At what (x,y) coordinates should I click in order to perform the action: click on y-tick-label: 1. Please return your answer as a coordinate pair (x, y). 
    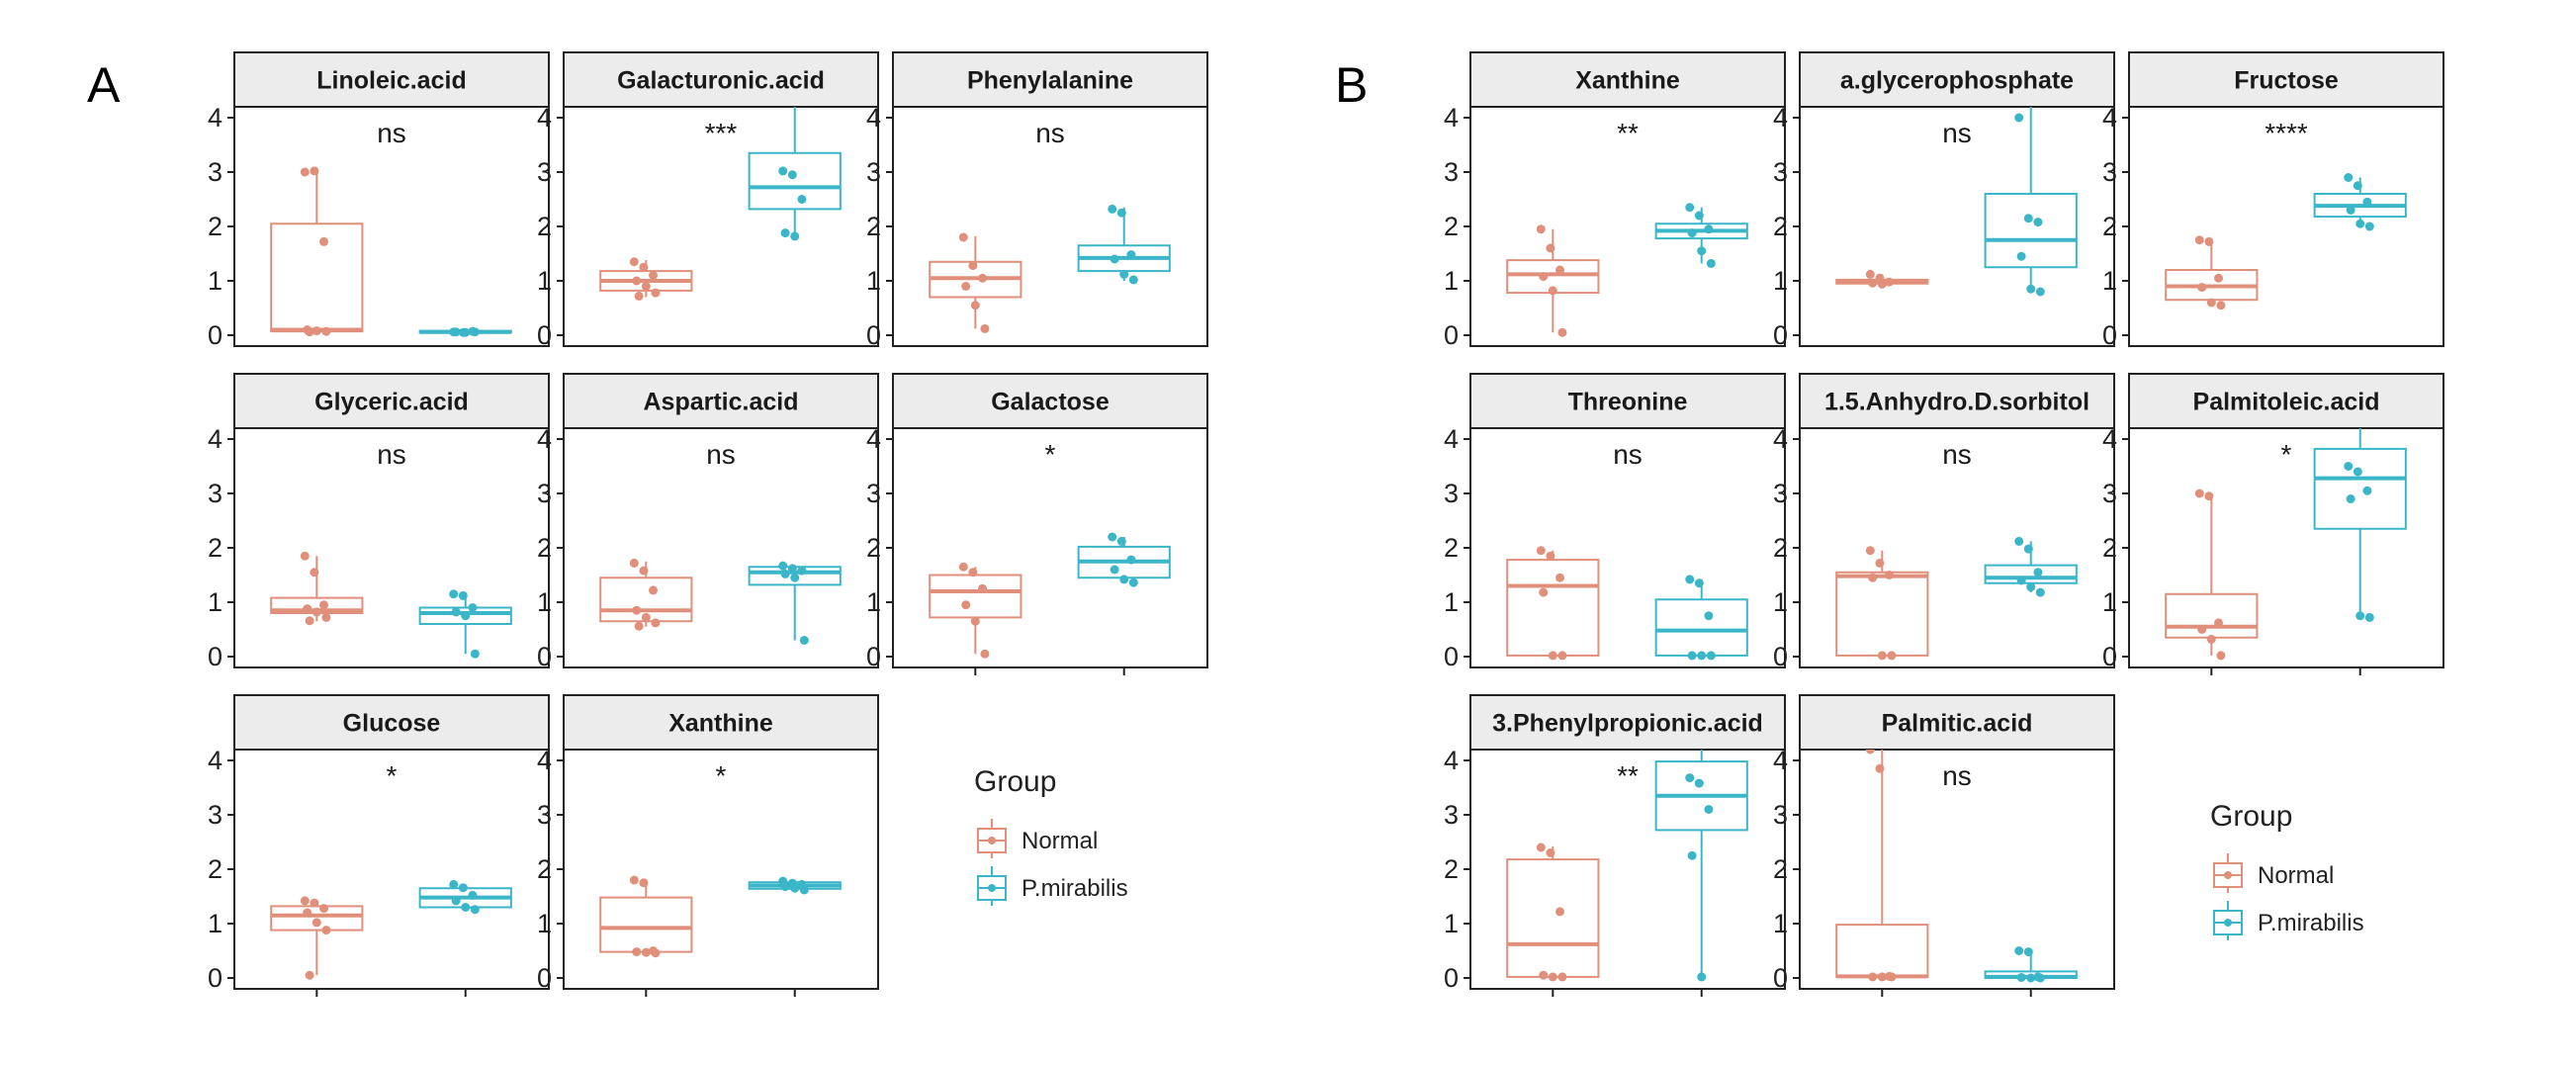
    Looking at the image, I should click on (1451, 923).